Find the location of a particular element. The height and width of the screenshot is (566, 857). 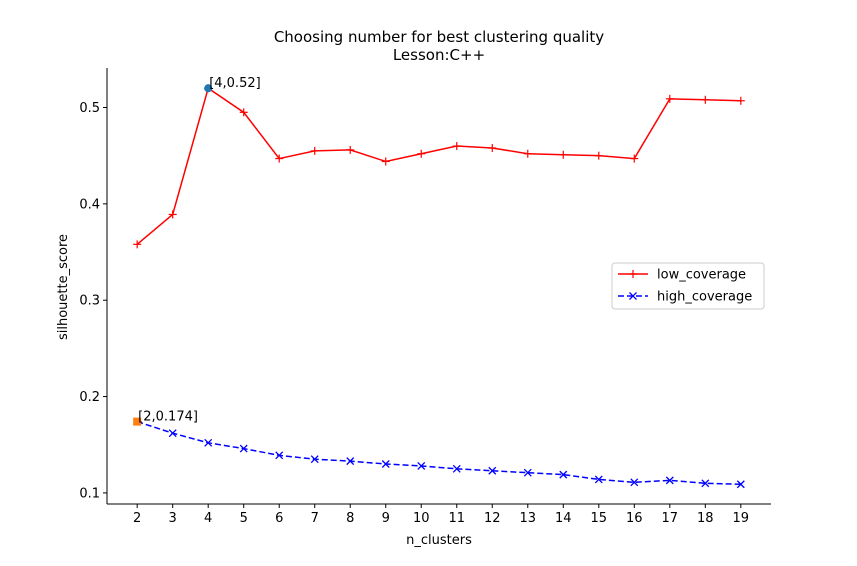

legend-box is located at coordinates (688, 286).